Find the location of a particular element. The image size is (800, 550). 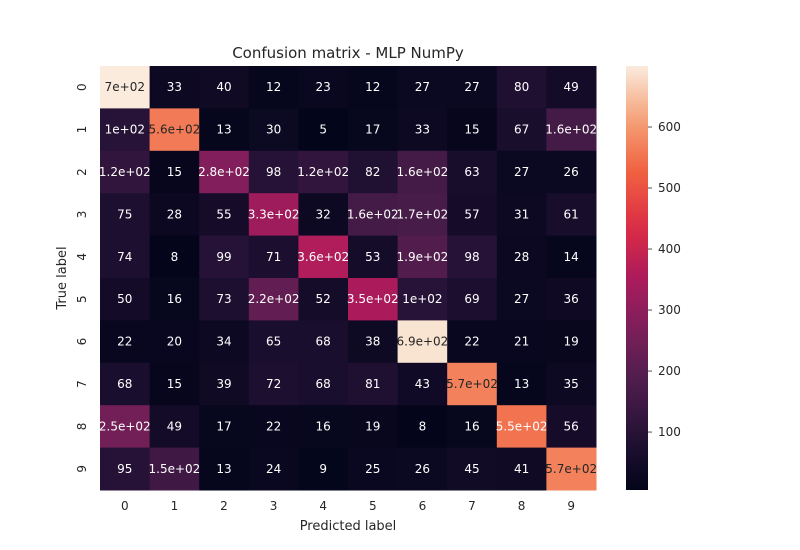

cell-value-label: 39 is located at coordinates (223, 384).